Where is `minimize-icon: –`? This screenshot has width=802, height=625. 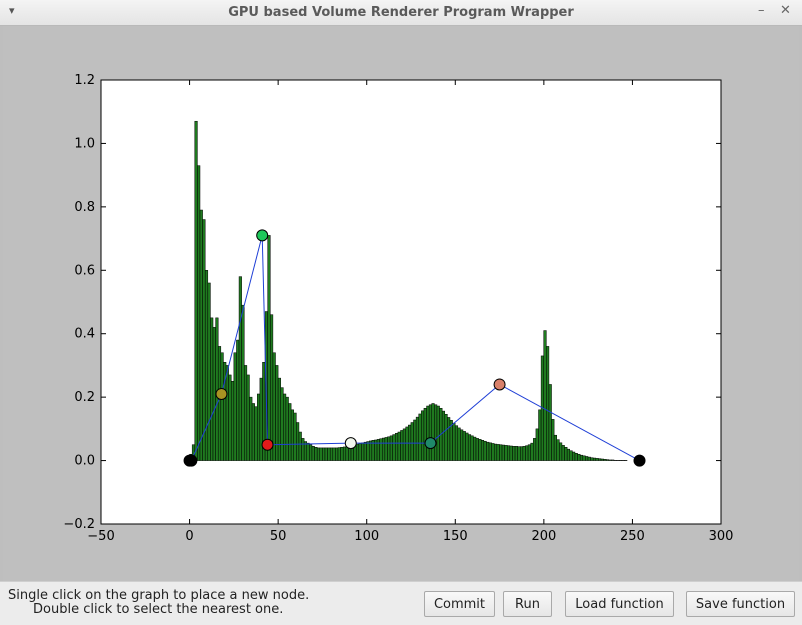 minimize-icon: – is located at coordinates (761, 10).